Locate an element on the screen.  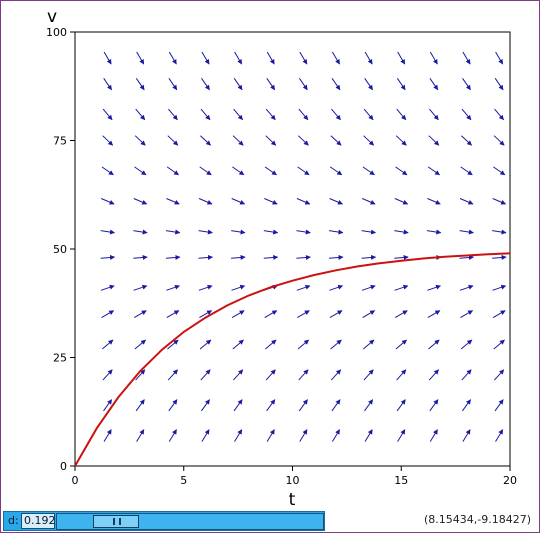
parameter-slider-panel: d: 0.192 is located at coordinates (164, 521).